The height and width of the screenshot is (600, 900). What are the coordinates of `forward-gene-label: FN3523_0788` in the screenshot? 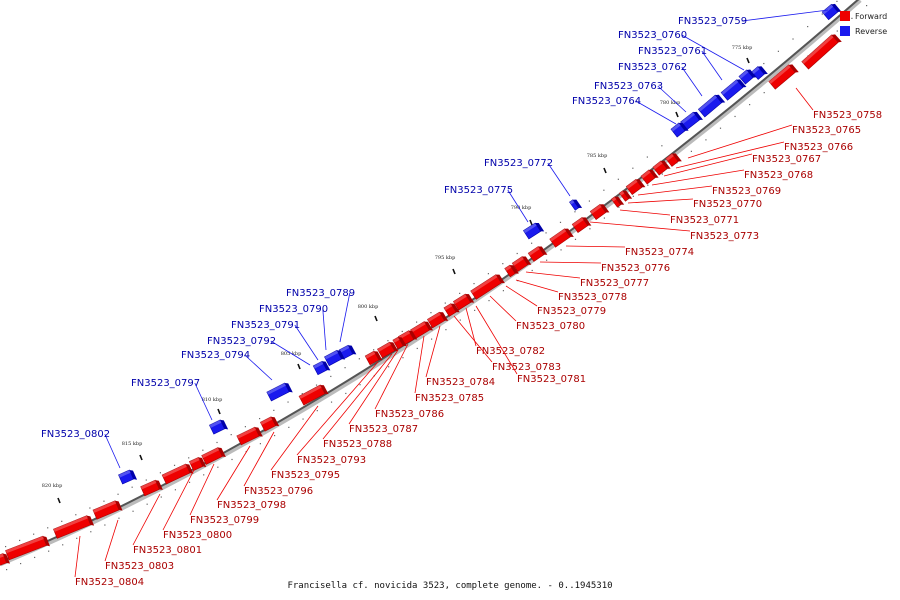 It's located at (357, 444).